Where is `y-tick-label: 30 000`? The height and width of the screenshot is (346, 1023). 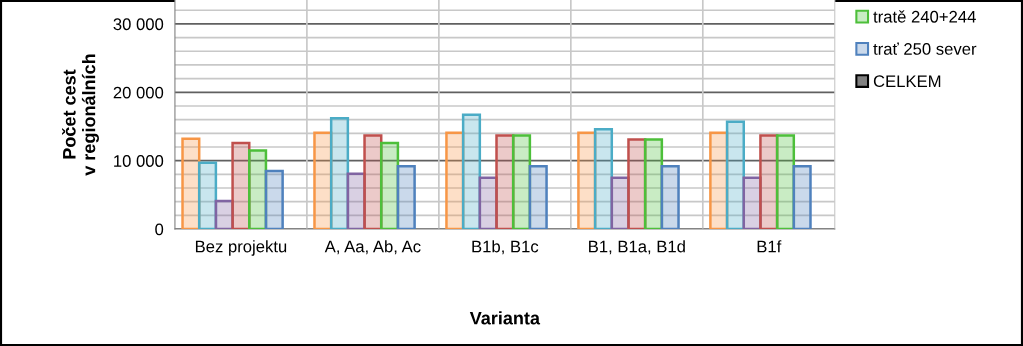 y-tick-label: 30 000 is located at coordinates (138, 24).